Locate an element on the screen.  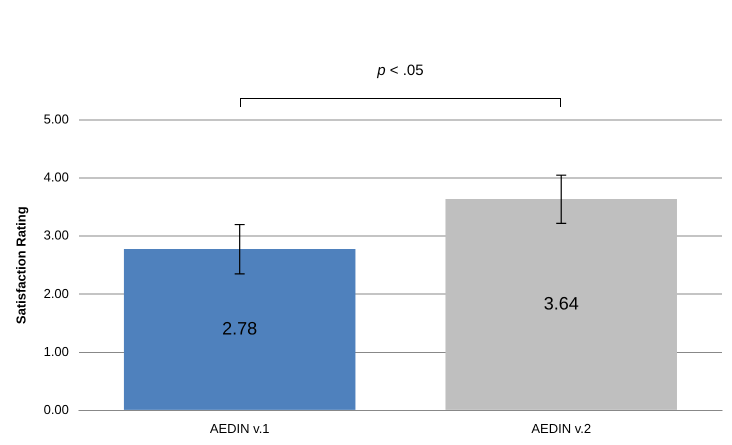
x-tick-label: AEDIN v.2 is located at coordinates (561, 428).